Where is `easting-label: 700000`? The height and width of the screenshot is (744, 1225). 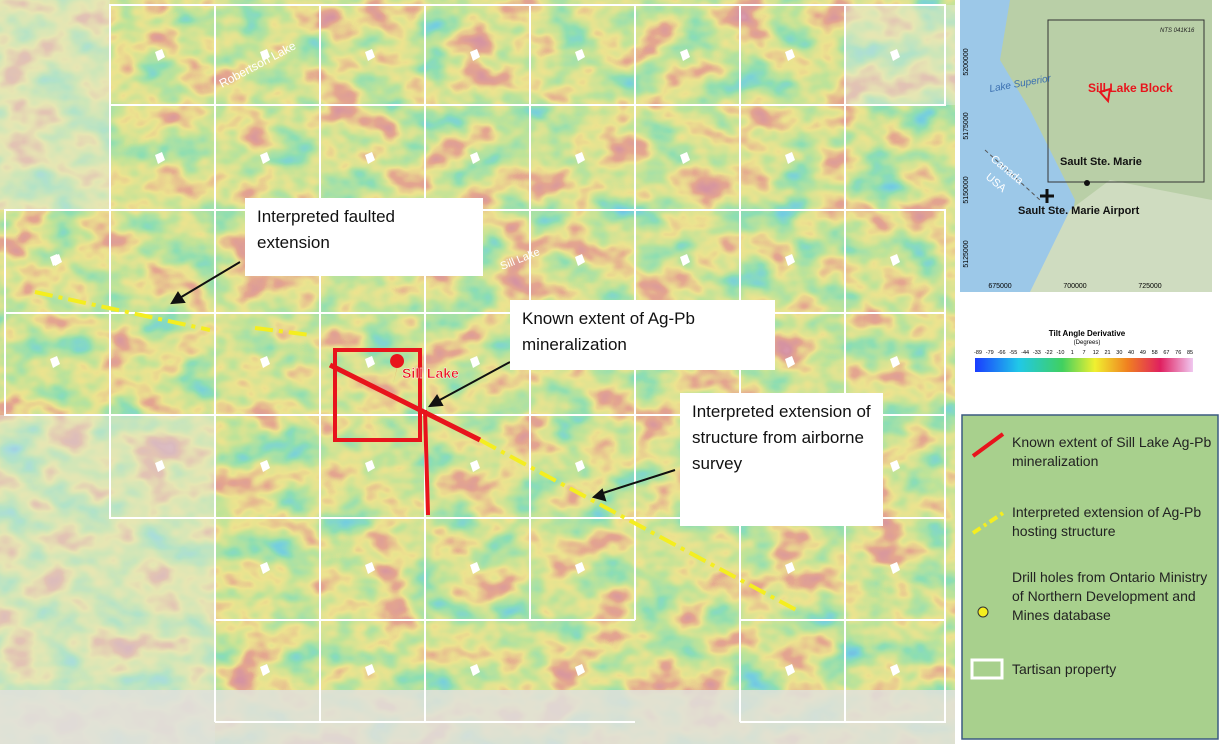 easting-label: 700000 is located at coordinates (1074, 286).